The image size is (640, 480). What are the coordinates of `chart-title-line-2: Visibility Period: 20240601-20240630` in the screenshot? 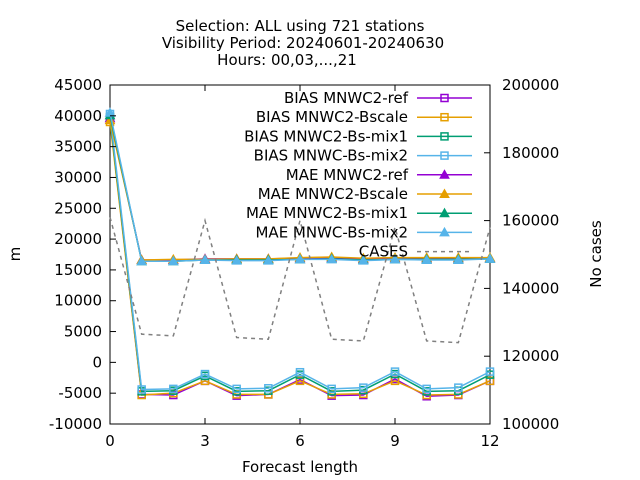 It's located at (303, 43).